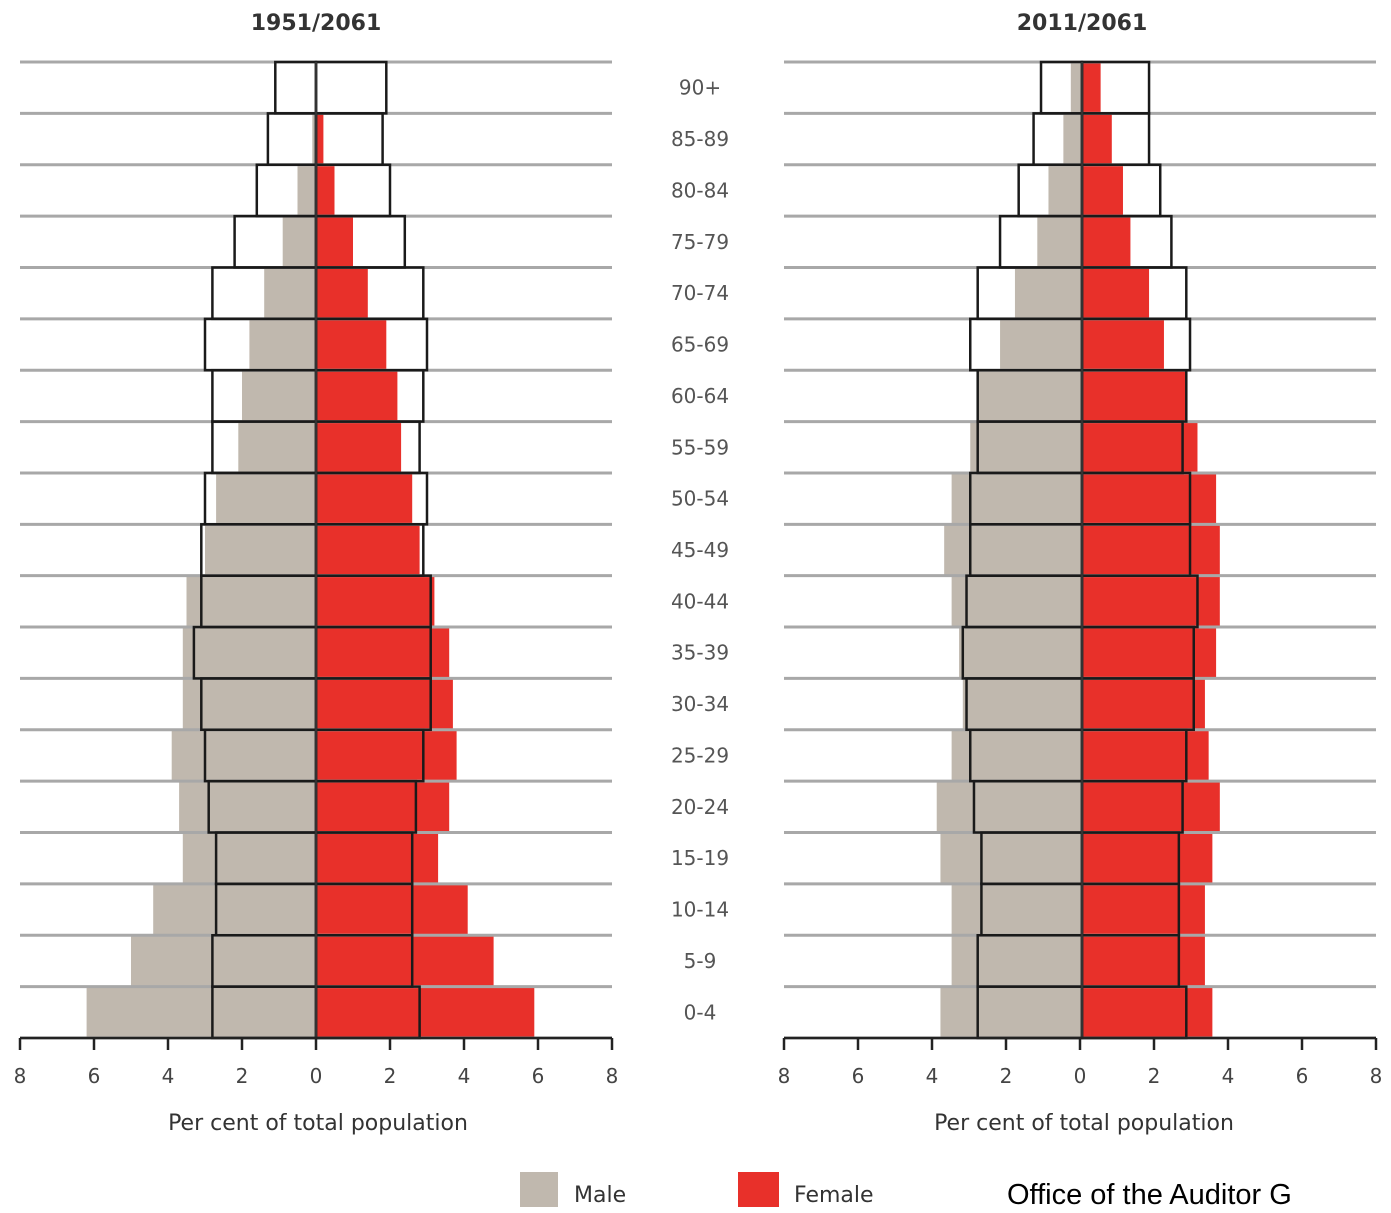  Describe the element at coordinates (700, 345) in the screenshot. I see `age-group-label: 65-69` at that location.